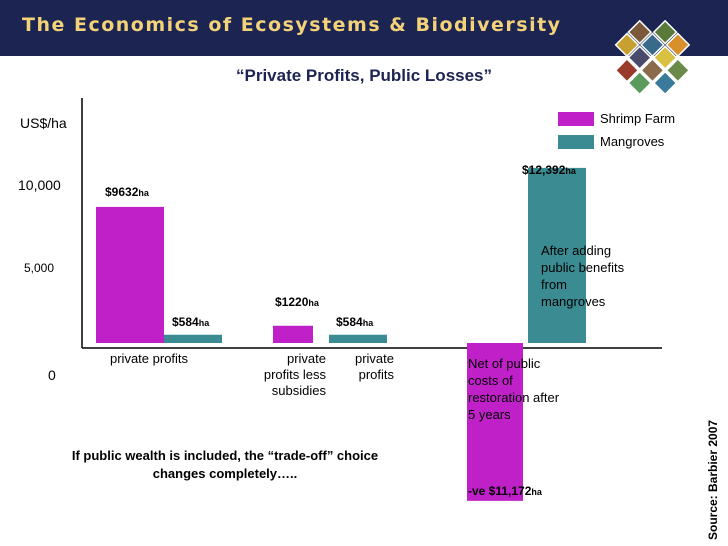 The width and height of the screenshot is (728, 546). Describe the element at coordinates (638, 118) in the screenshot. I see `legend-label-shrimp: Shrimp Farm` at that location.